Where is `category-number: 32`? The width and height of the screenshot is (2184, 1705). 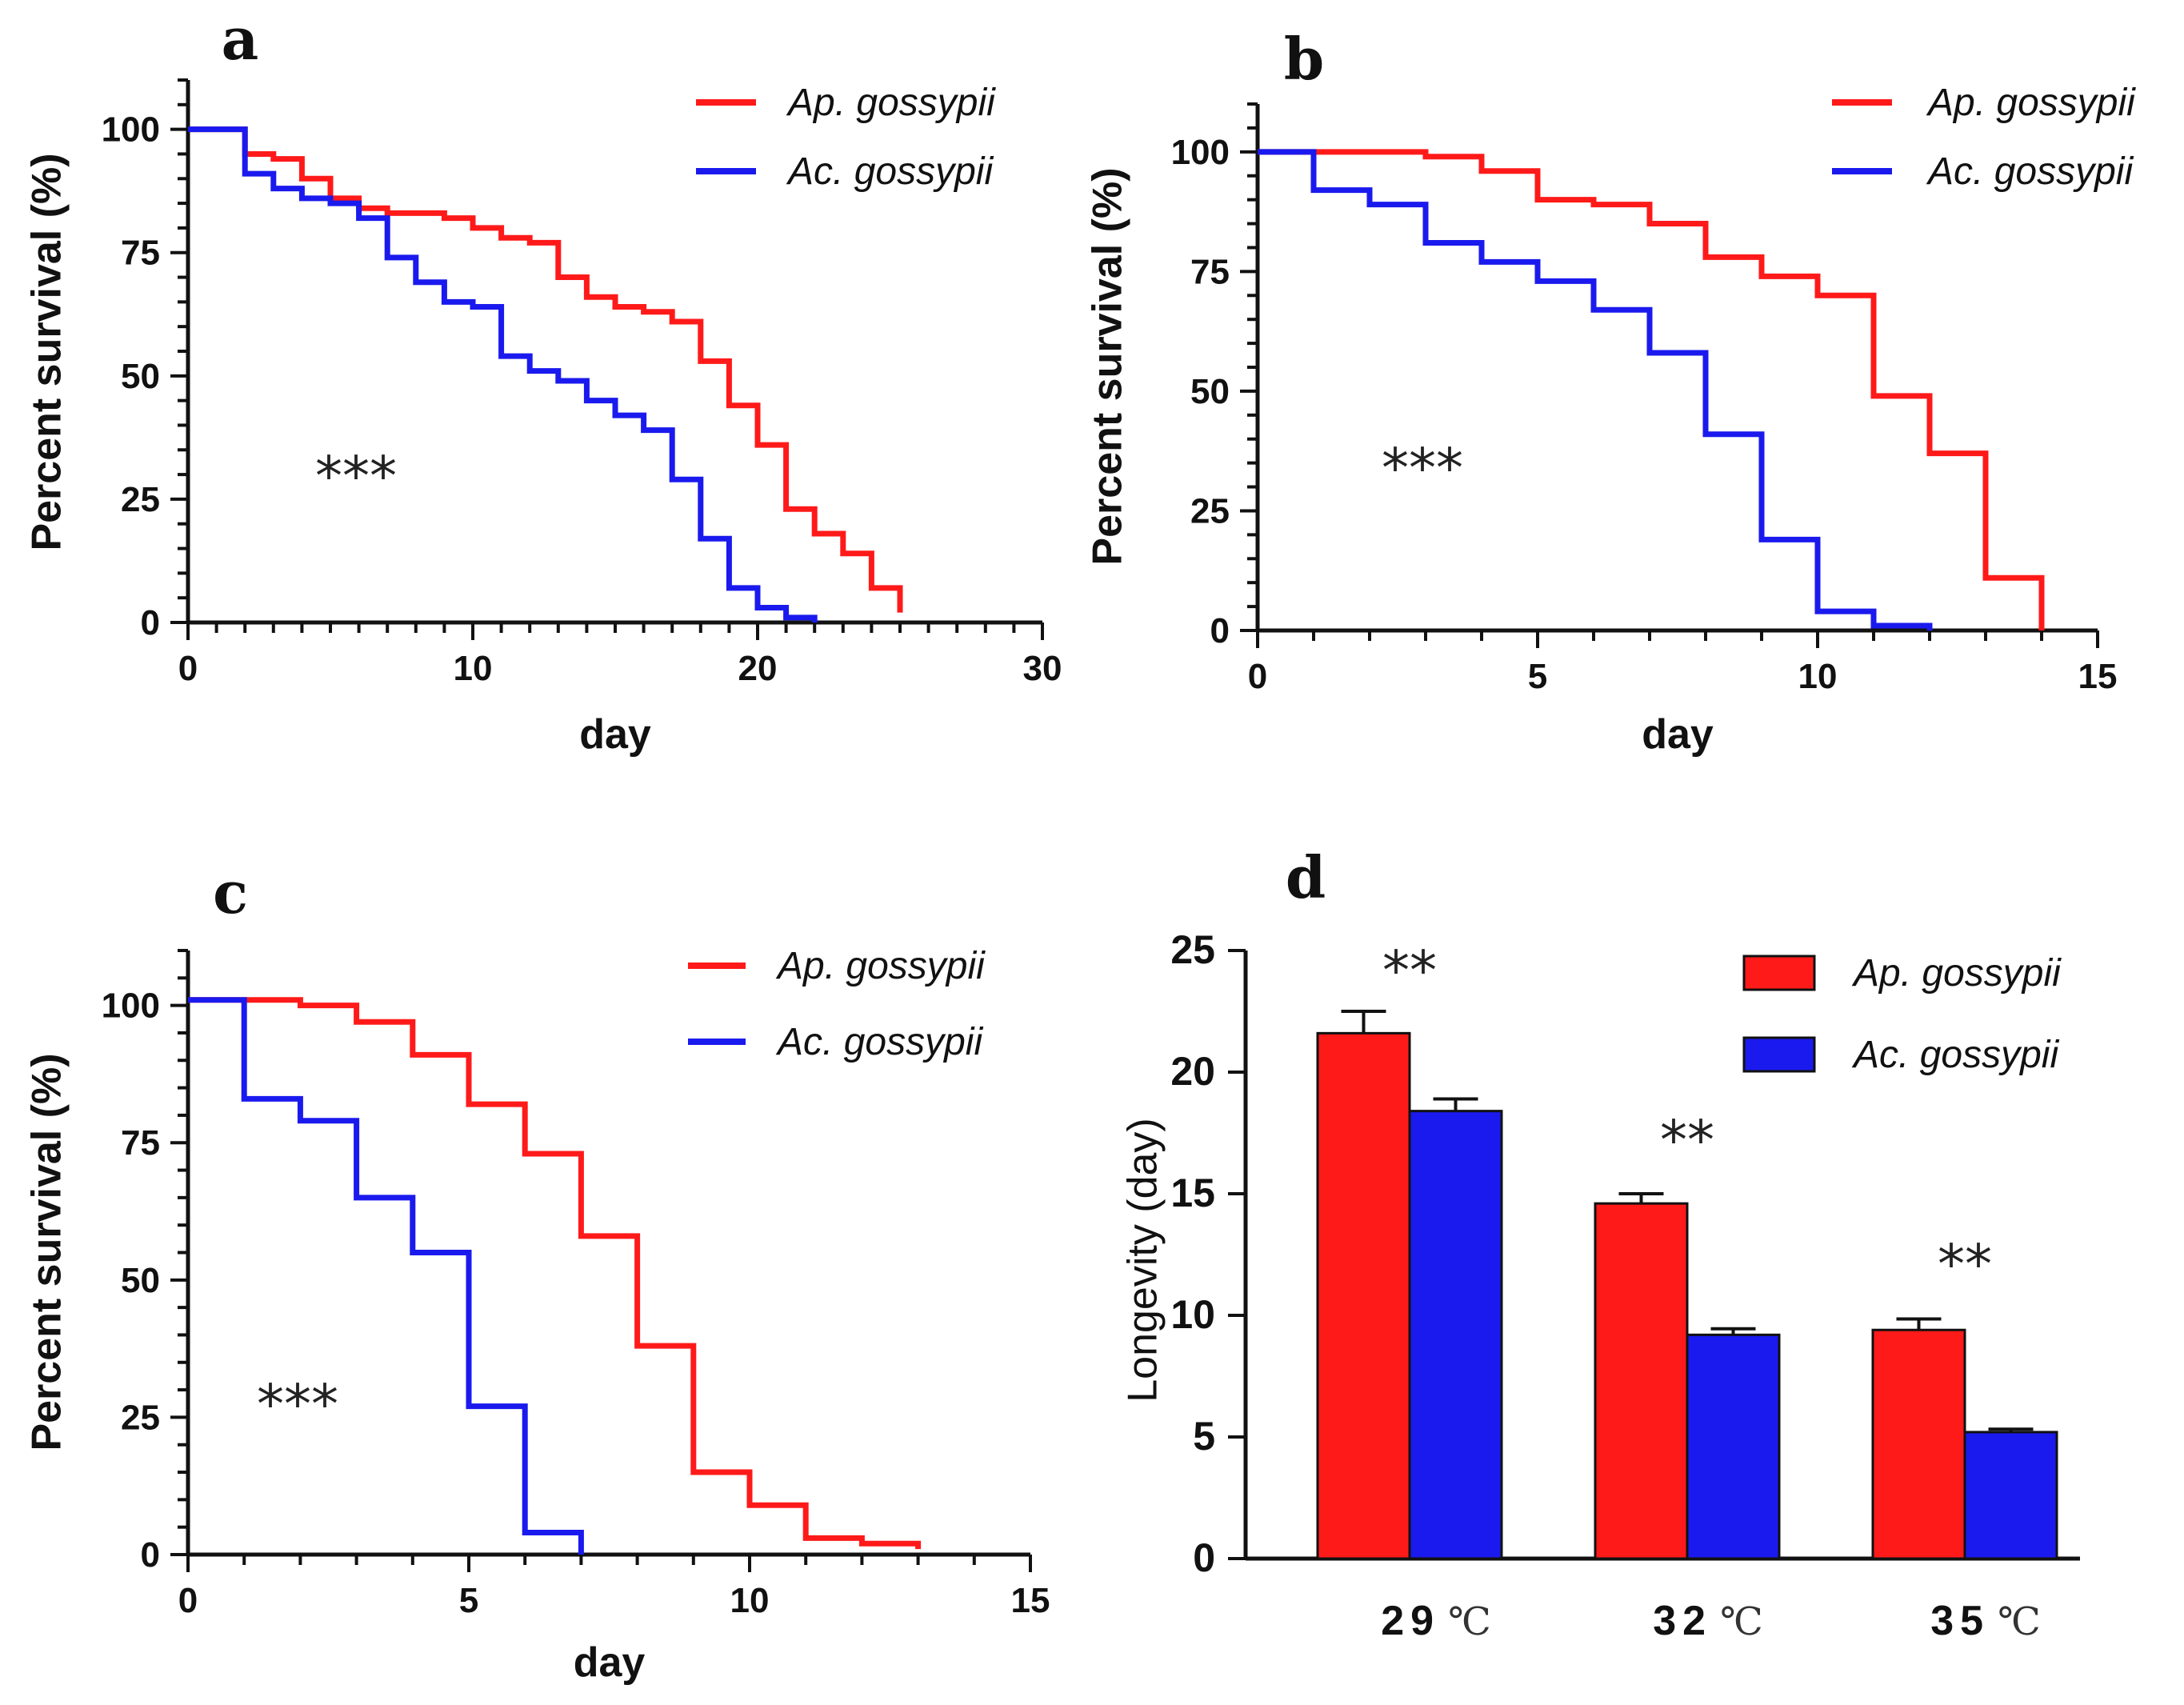 category-number: 32 is located at coordinates (1682, 1621).